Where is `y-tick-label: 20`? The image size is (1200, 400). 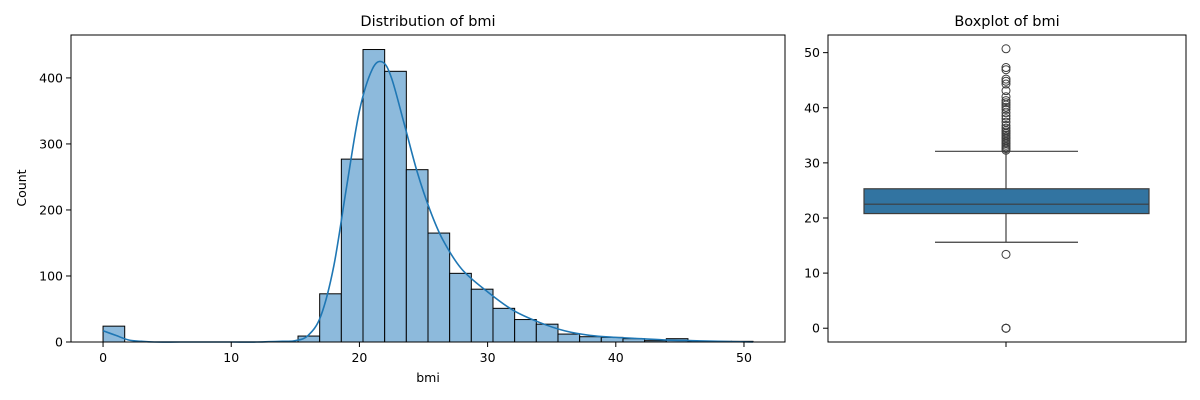 y-tick-label: 20 is located at coordinates (812, 217).